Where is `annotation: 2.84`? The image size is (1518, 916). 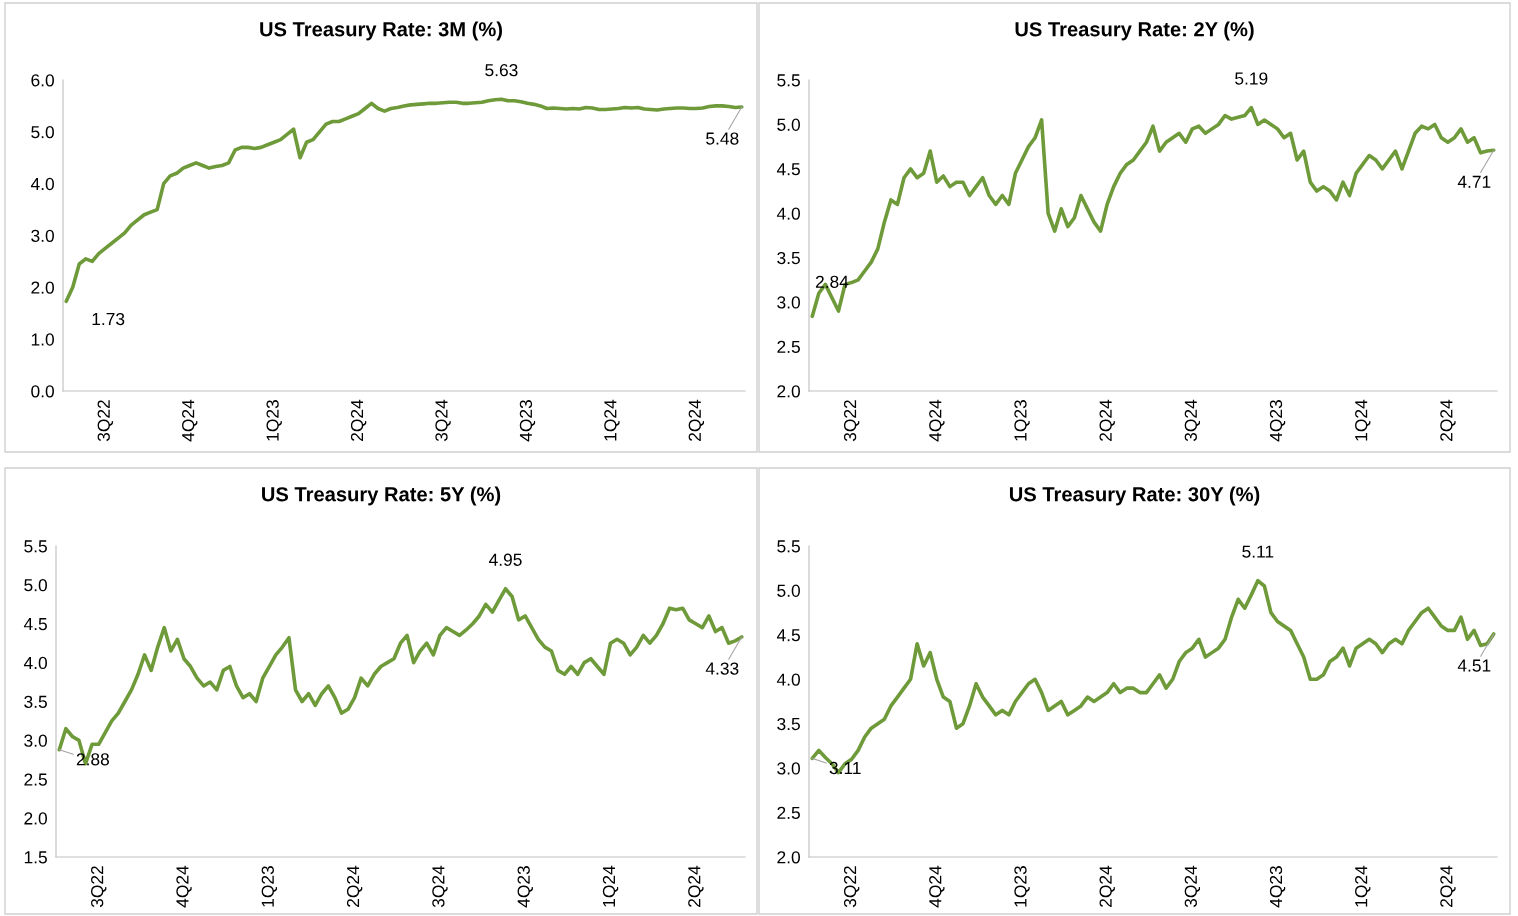 annotation: 2.84 is located at coordinates (832, 281).